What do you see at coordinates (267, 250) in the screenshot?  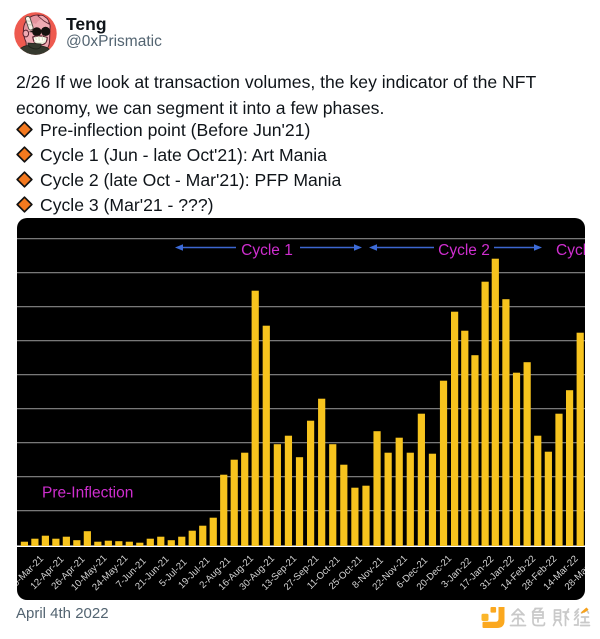 I see `svg-text: Cycle 1` at bounding box center [267, 250].